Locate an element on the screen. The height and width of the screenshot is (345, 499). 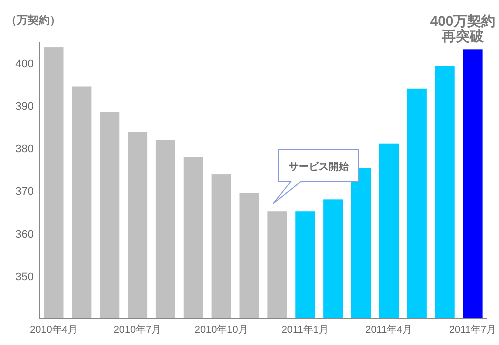
y-tick-label: 400 is located at coordinates (25, 64).